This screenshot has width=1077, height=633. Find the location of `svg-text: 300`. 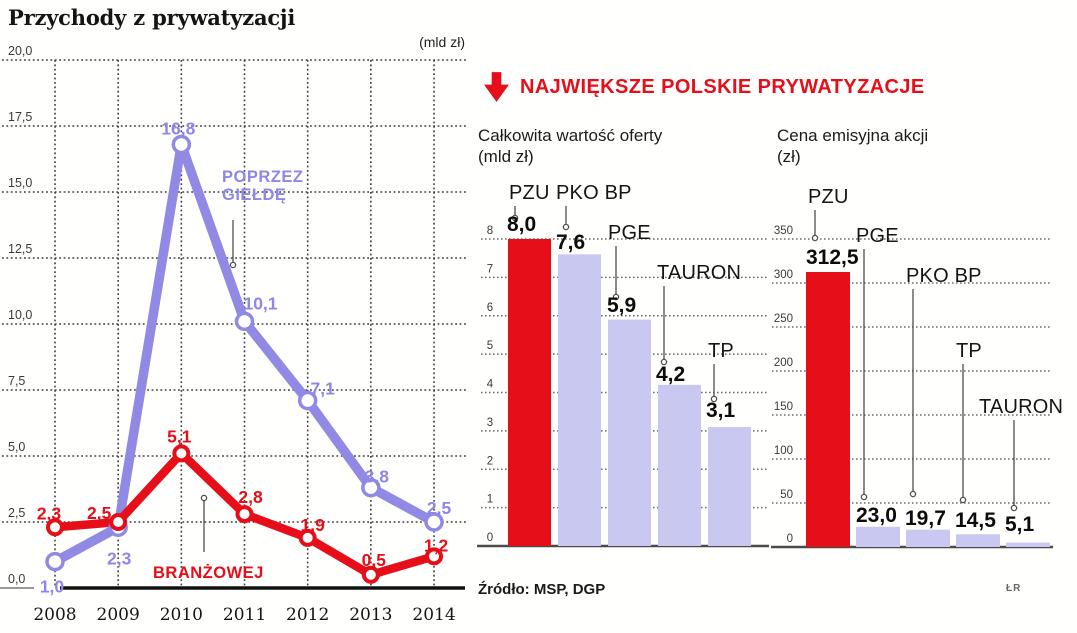

svg-text: 300 is located at coordinates (783, 275).